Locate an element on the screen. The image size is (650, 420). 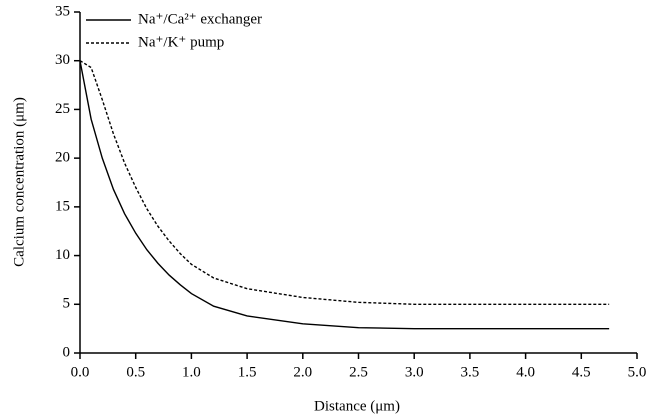
x-tick-label: 0.5 is located at coordinates (135, 372).